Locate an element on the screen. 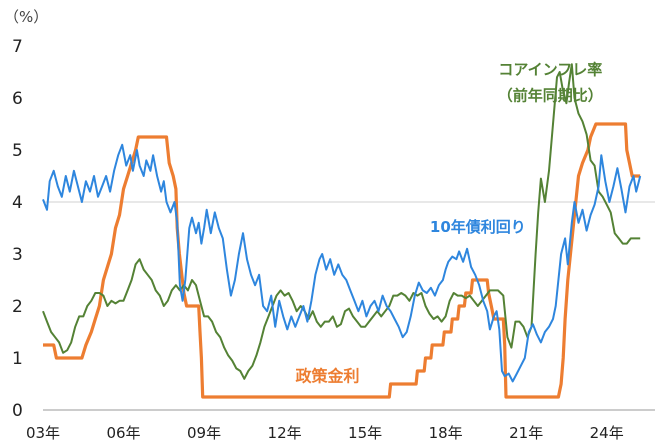 This screenshot has height=444, width=665. y-tick-label: 4 is located at coordinates (17, 203).